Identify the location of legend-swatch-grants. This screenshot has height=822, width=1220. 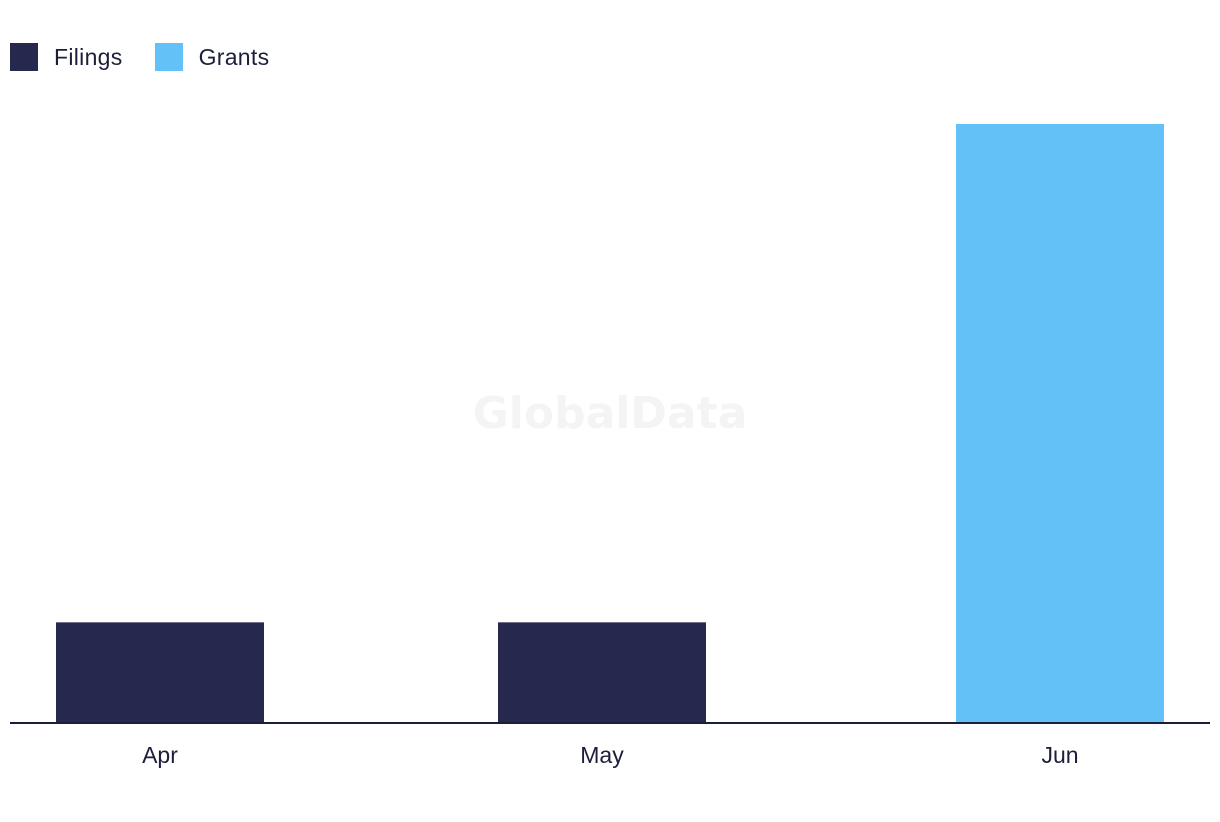
(168, 57).